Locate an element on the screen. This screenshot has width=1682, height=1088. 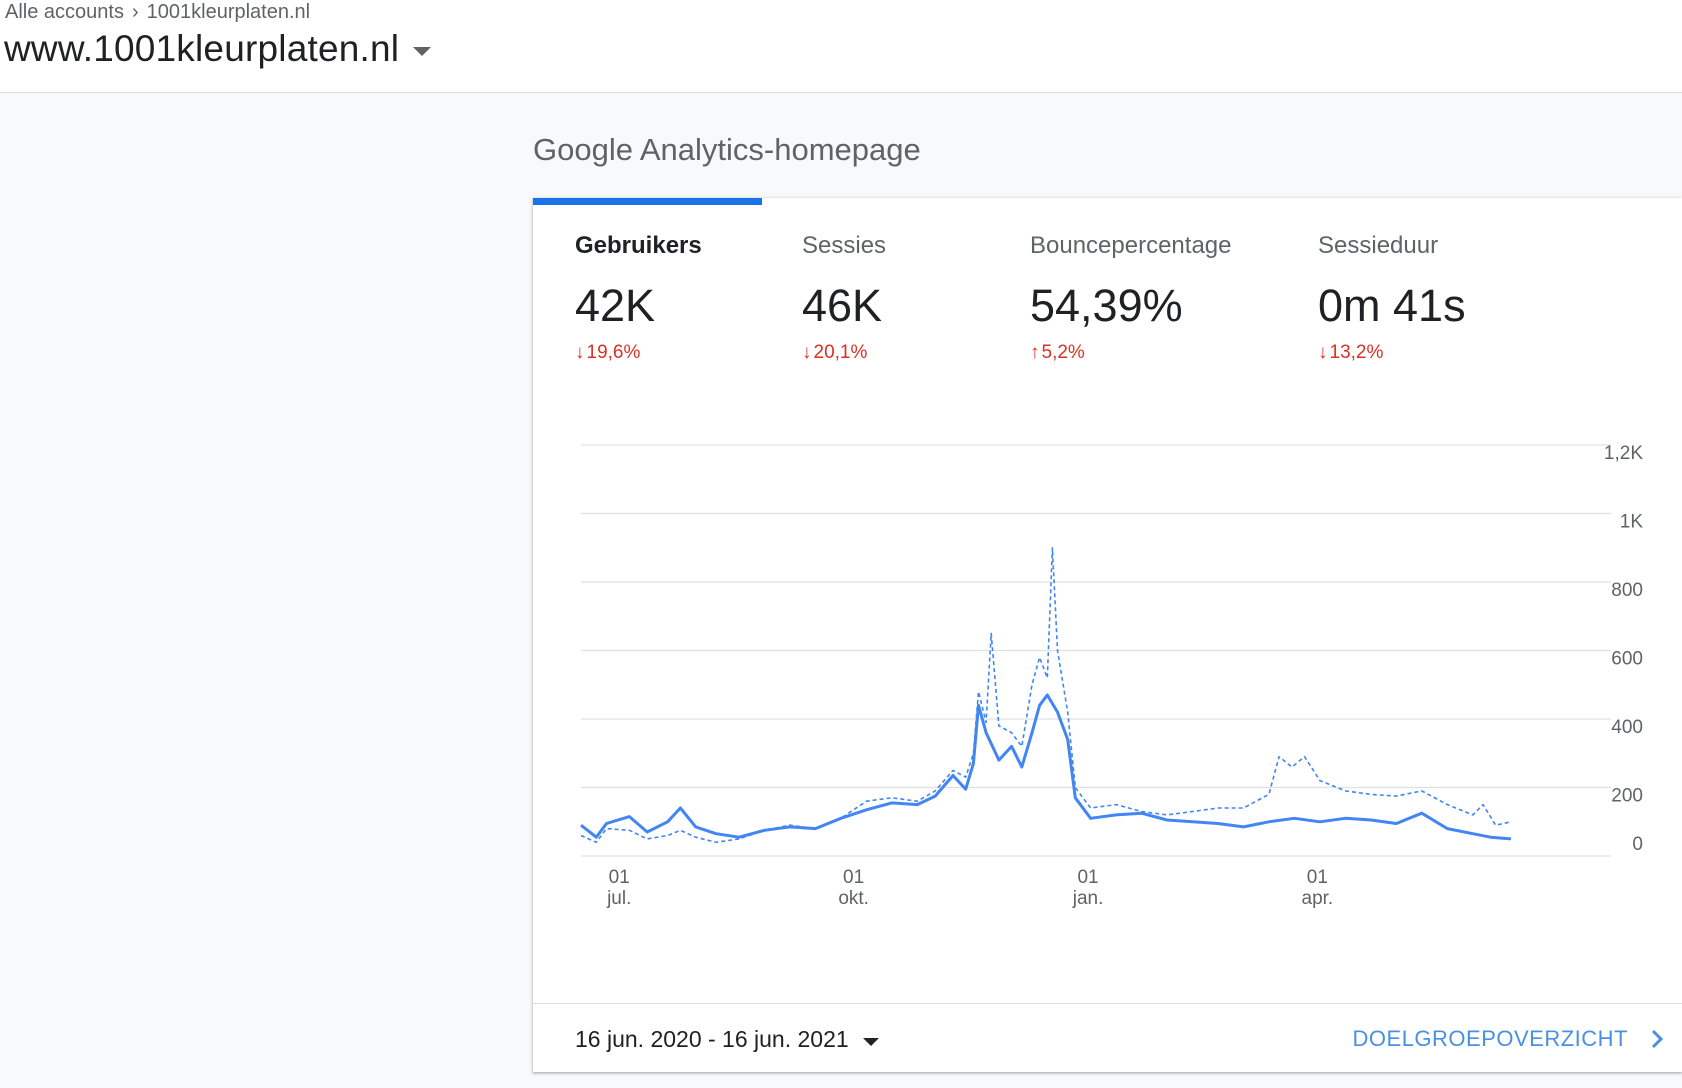
metric-change-value: 5,2% is located at coordinates (1063, 352).